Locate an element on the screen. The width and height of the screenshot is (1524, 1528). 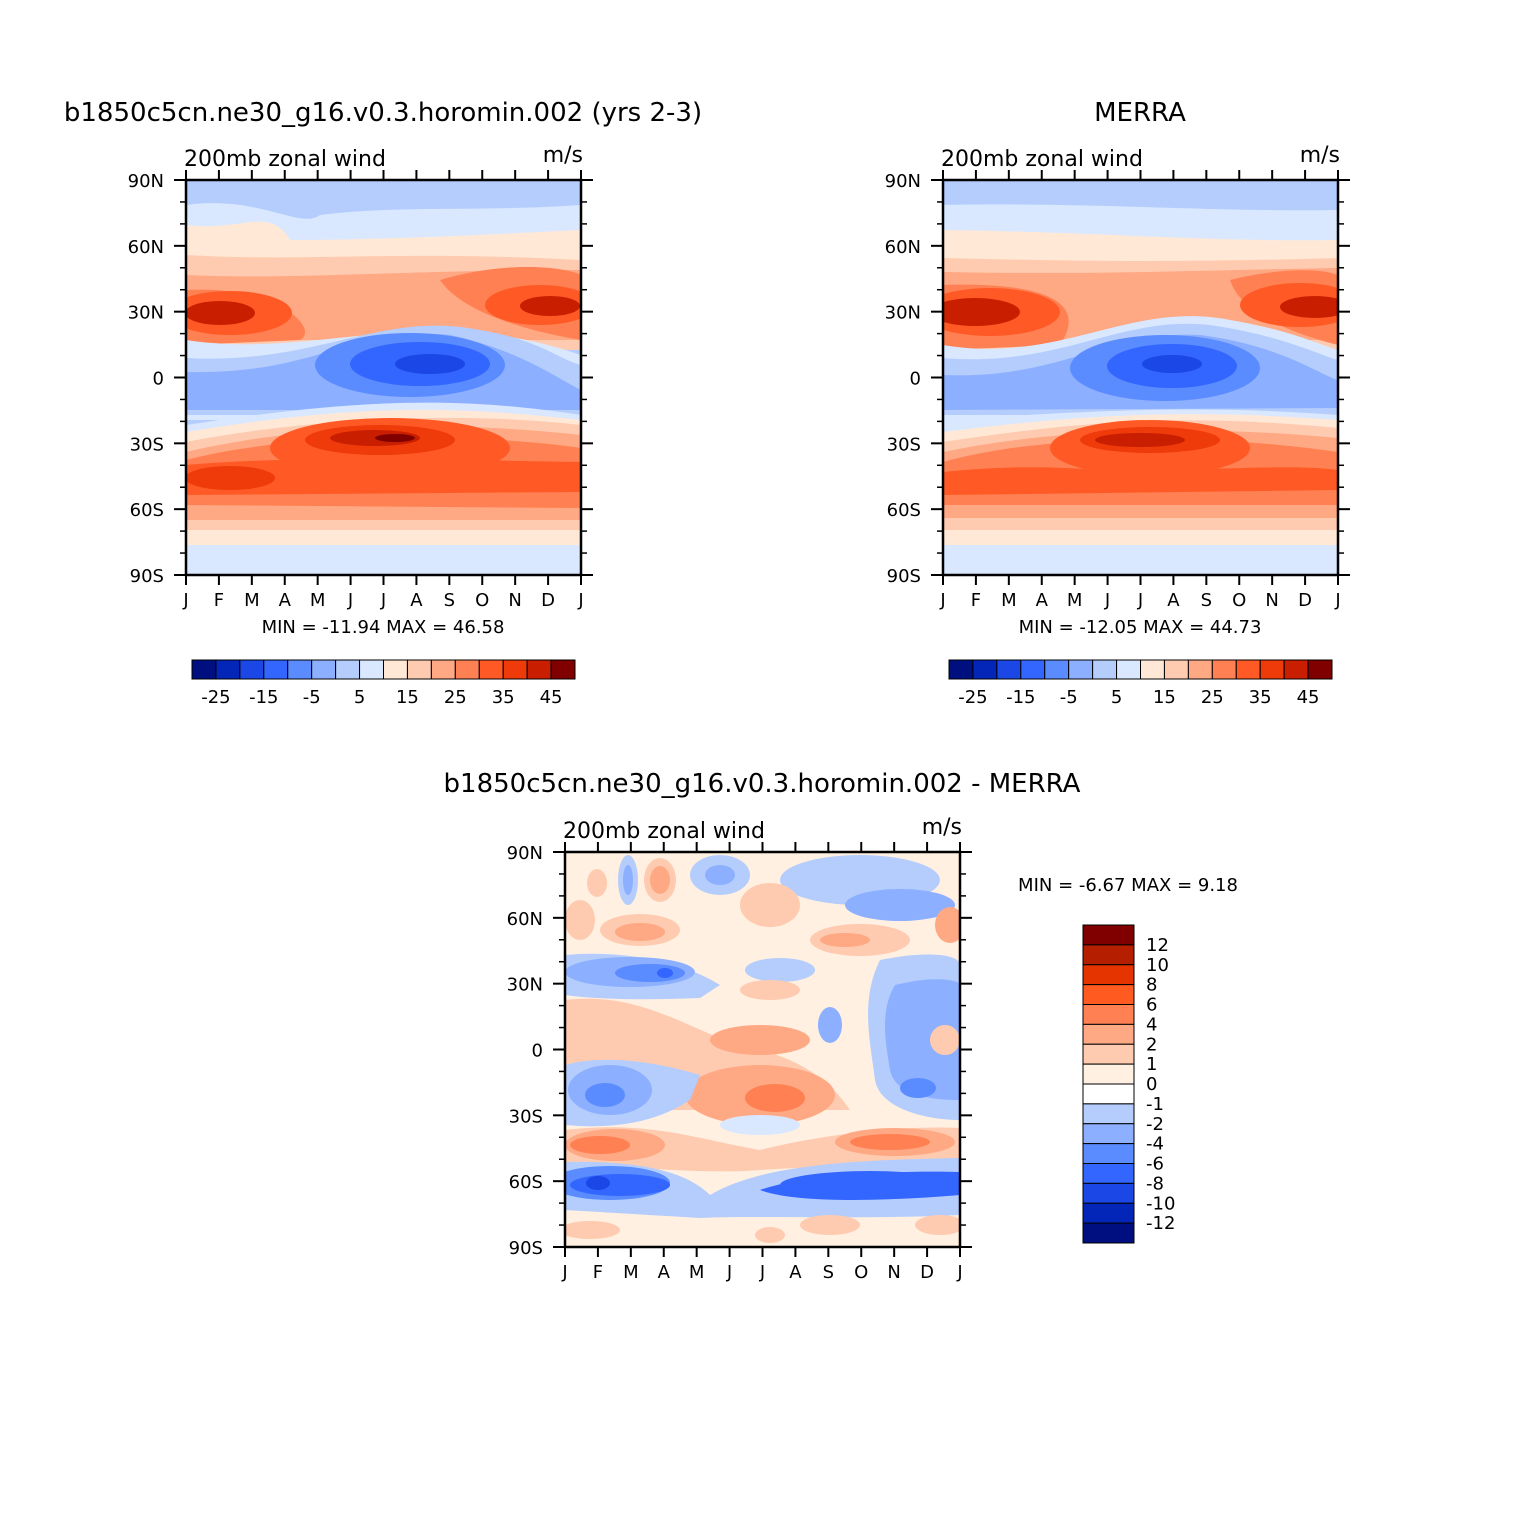
colorbar: -25 -15 -5 5 15 25 35 45 is located at coordinates (383, 683).